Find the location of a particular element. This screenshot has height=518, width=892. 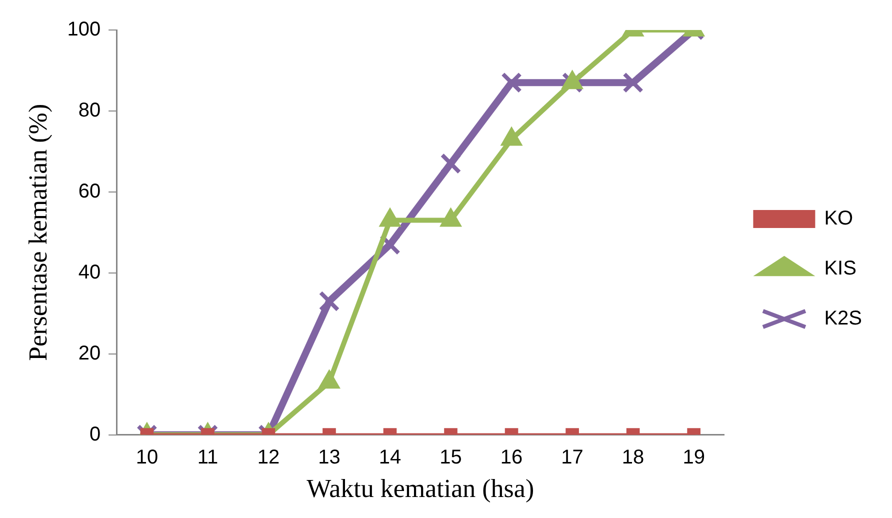

y-tick-label: 0 is located at coordinates (95, 434).